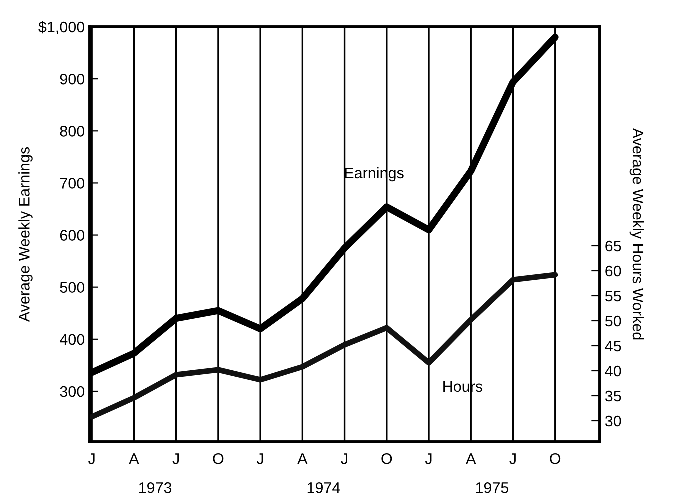  What do you see at coordinates (613, 321) in the screenshot?
I see `y2-tick-label: 50` at bounding box center [613, 321].